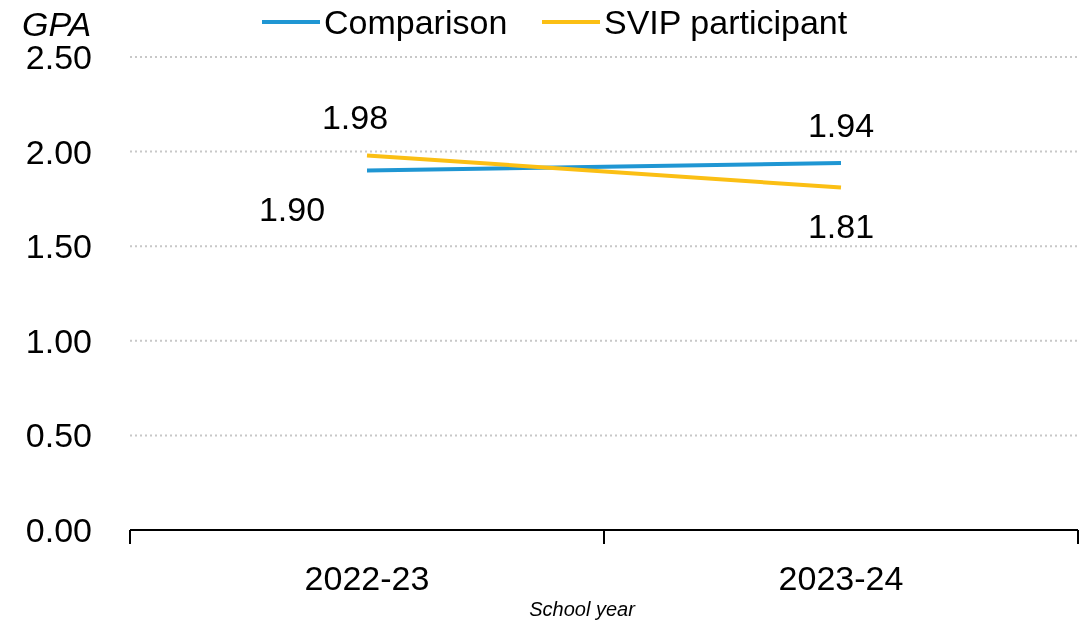 This screenshot has height=630, width=1087. Describe the element at coordinates (367, 578) in the screenshot. I see `x-tick-label: 2022-23` at that location.